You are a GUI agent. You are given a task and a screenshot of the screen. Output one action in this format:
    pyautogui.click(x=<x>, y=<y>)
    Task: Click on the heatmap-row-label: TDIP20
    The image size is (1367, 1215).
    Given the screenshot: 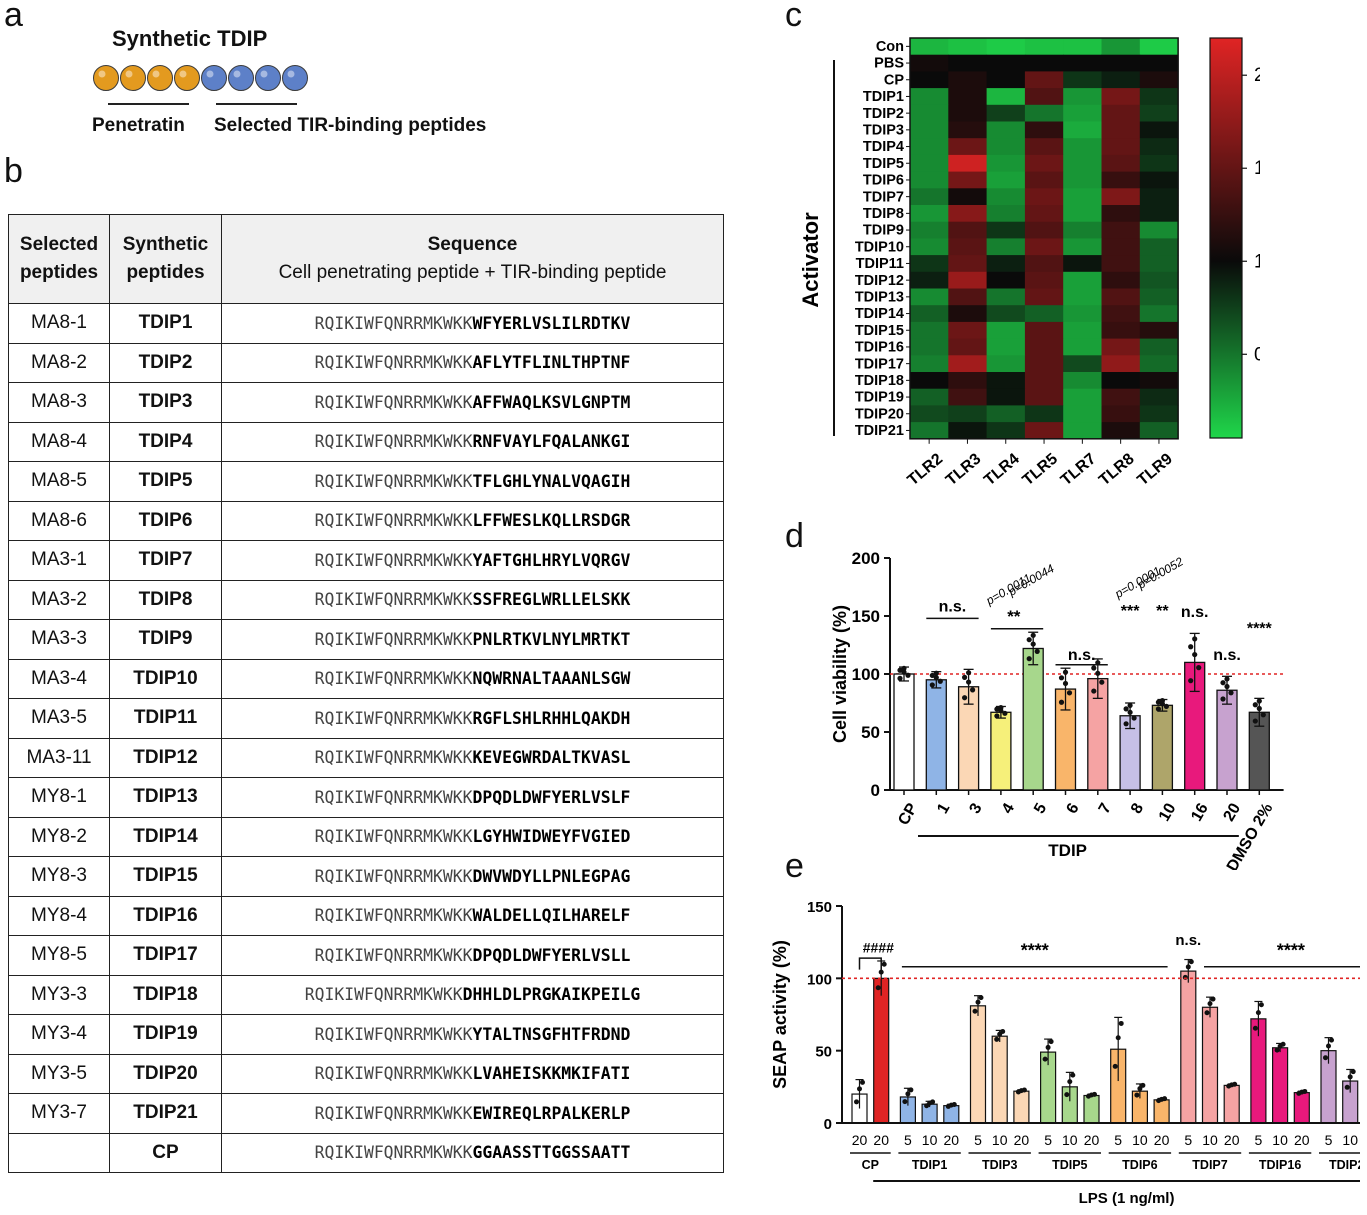 What is the action you would take?
    pyautogui.click(x=879, y=414)
    